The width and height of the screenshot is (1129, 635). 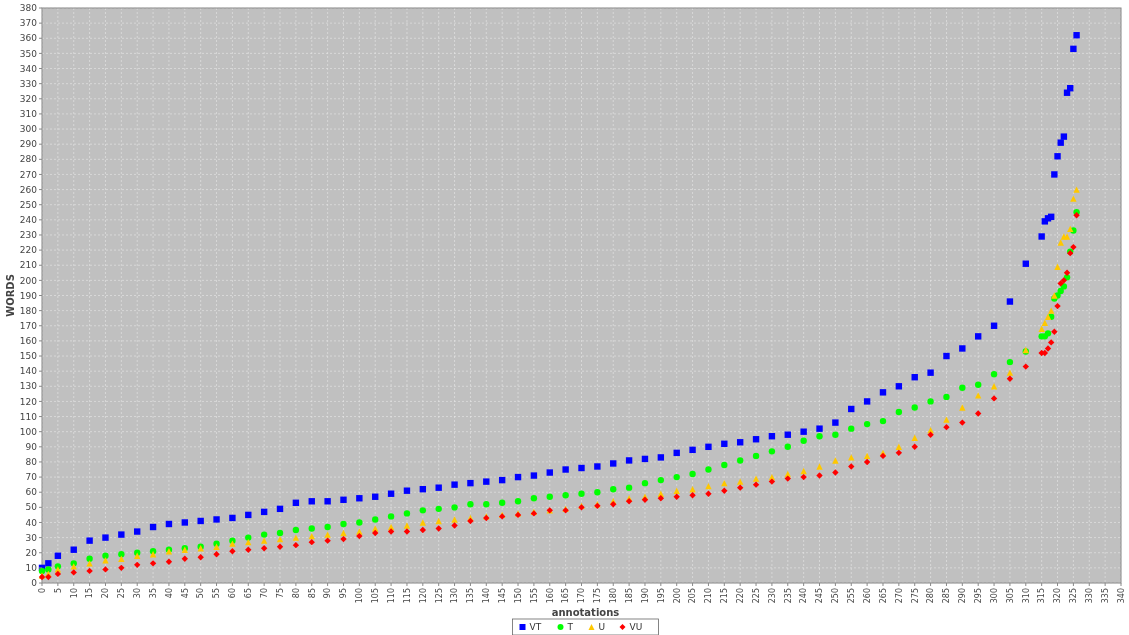 I want to click on y-tick-label: 340, so click(x=28, y=68).